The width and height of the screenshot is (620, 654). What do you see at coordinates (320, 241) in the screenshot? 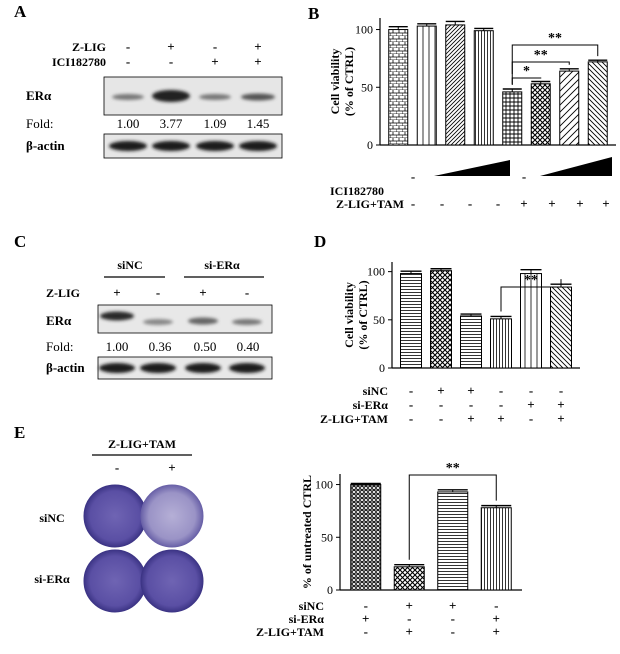
I see `panel-letter: D` at bounding box center [320, 241].